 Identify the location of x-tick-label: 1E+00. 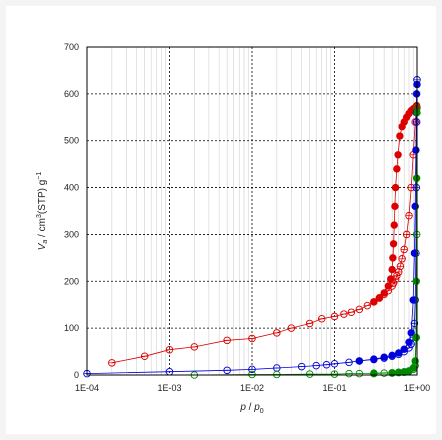
(417, 388).